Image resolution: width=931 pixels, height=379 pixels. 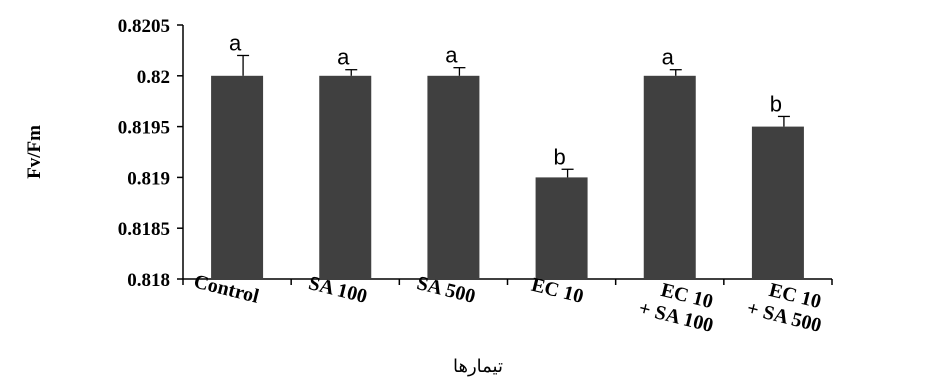 I want to click on y-tick-label: 0.818, so click(x=148, y=280).